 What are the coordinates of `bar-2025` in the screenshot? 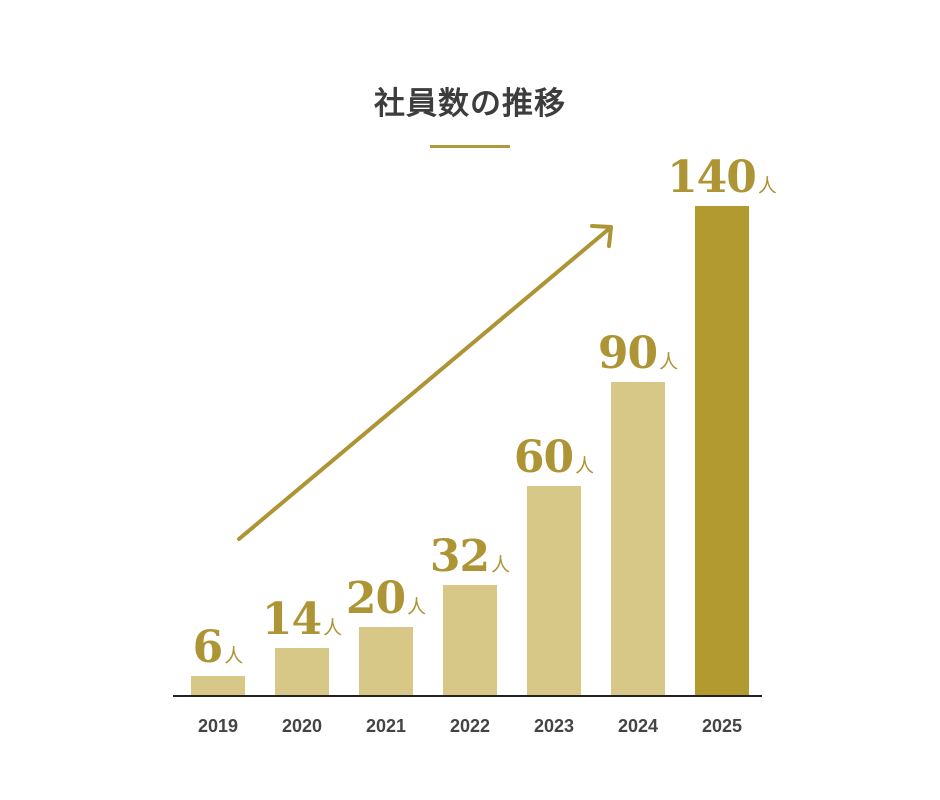 It's located at (722, 451).